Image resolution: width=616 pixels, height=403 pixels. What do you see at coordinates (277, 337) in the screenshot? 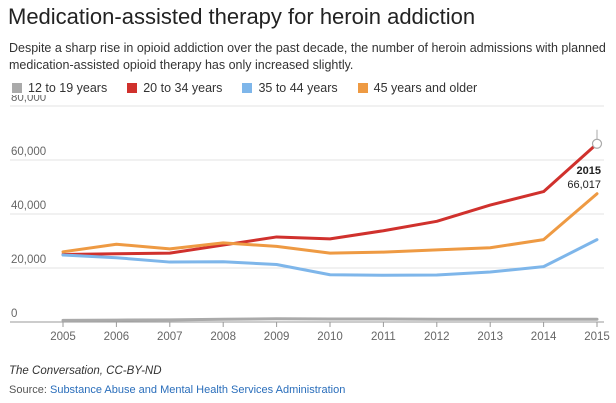
I see `x-tick-label: 2009` at bounding box center [277, 337].